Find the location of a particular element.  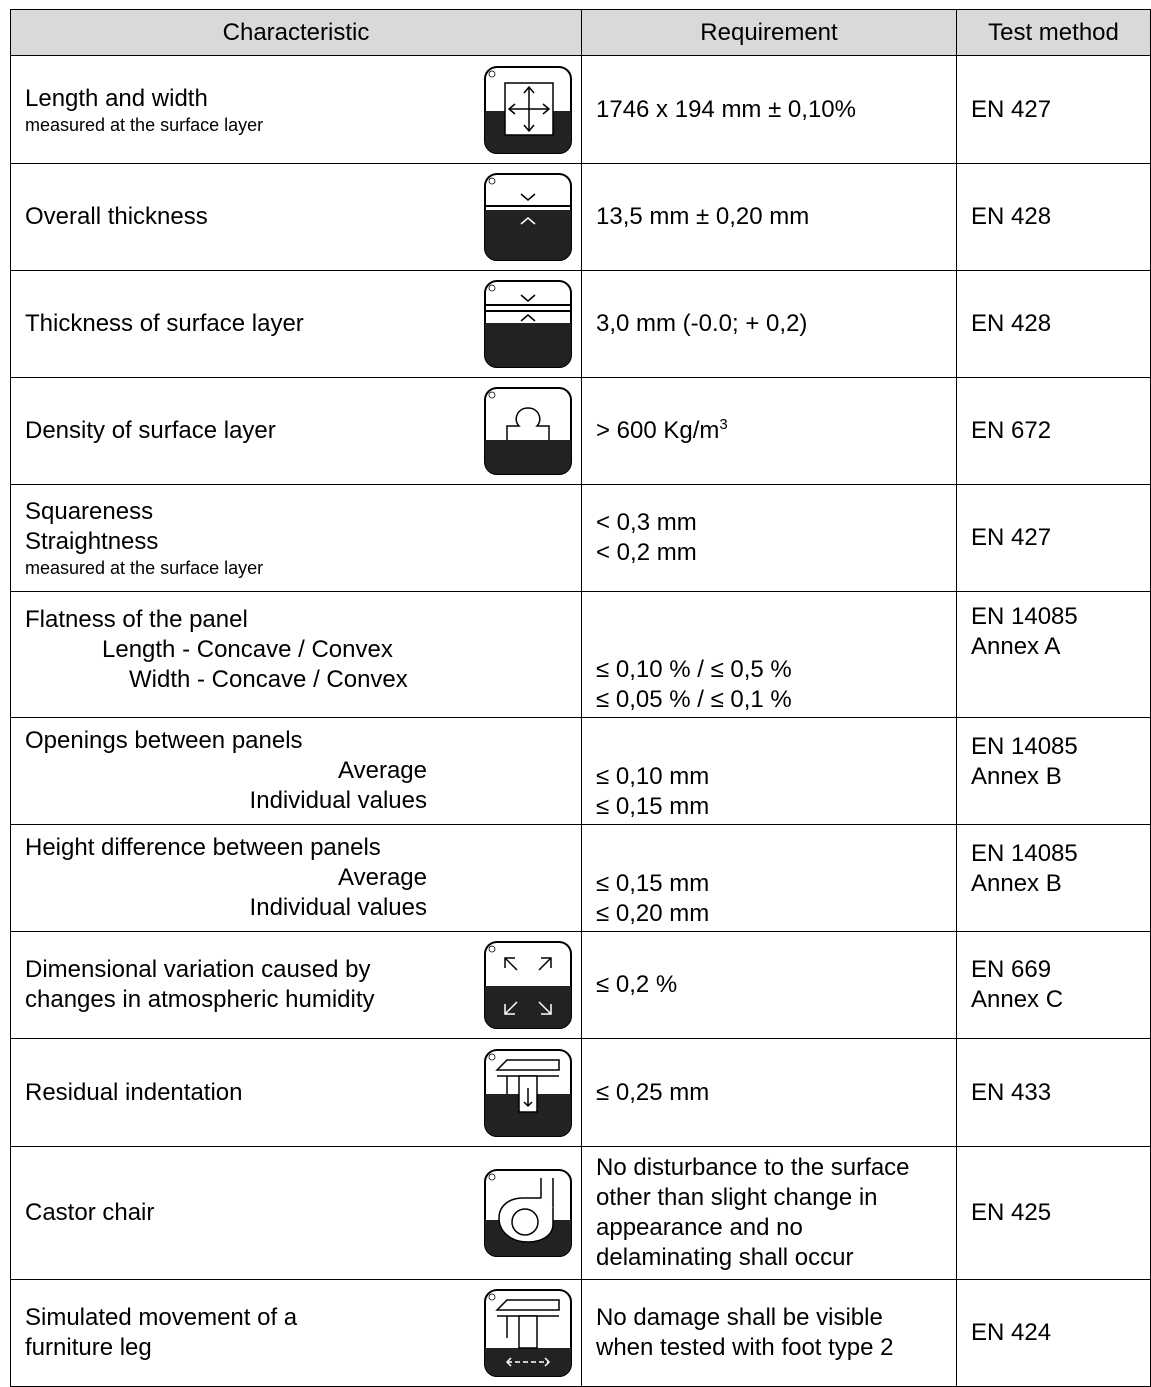

test-method-text: Annex B is located at coordinates (1016, 776).